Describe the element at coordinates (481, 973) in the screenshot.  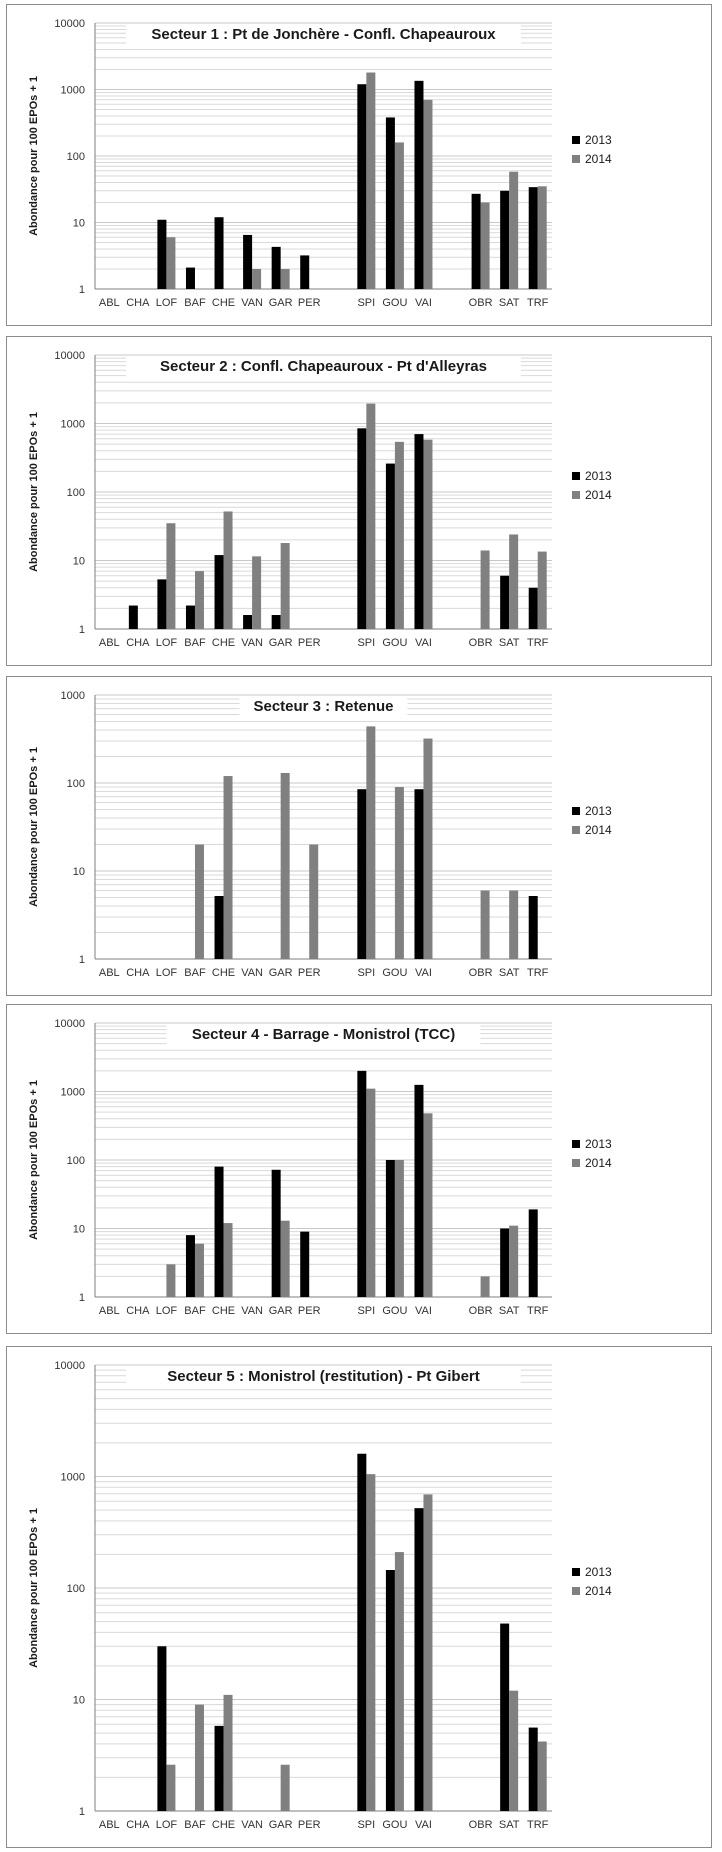
I see `x-tick-label: OBR` at that location.